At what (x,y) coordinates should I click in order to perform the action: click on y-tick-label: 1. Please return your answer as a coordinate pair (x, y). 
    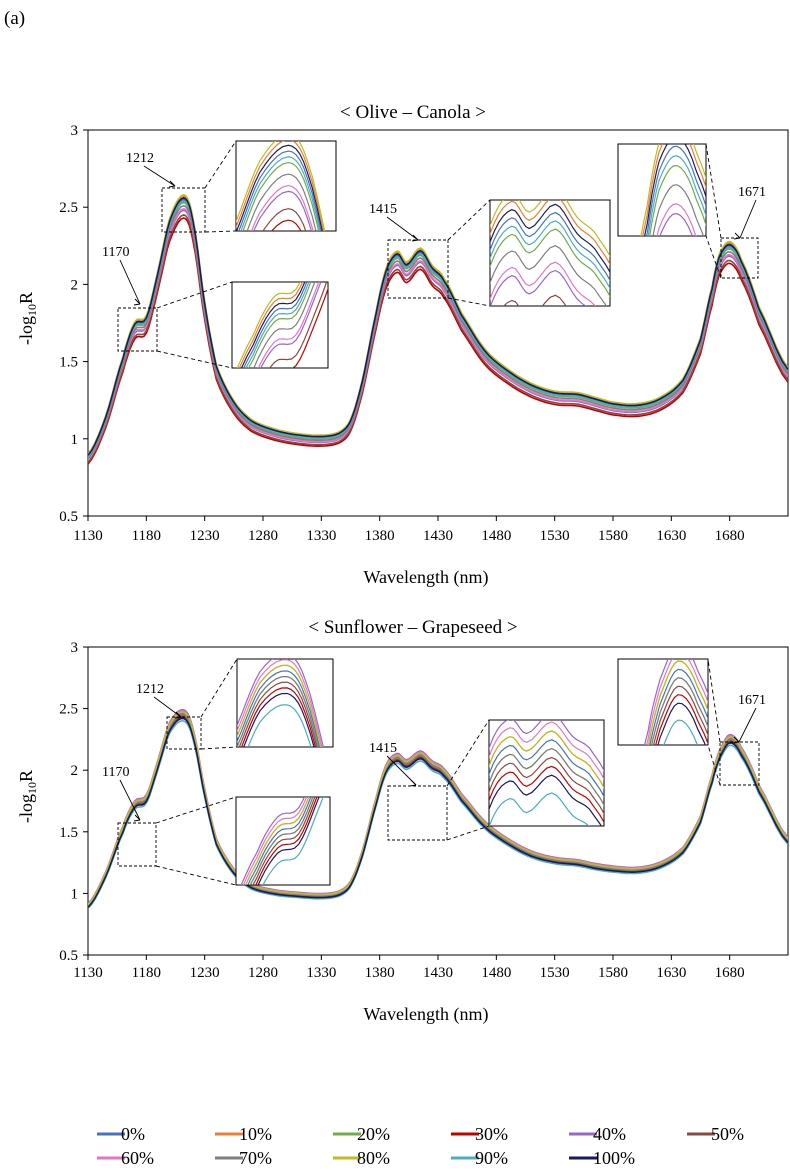
    Looking at the image, I should click on (75, 440).